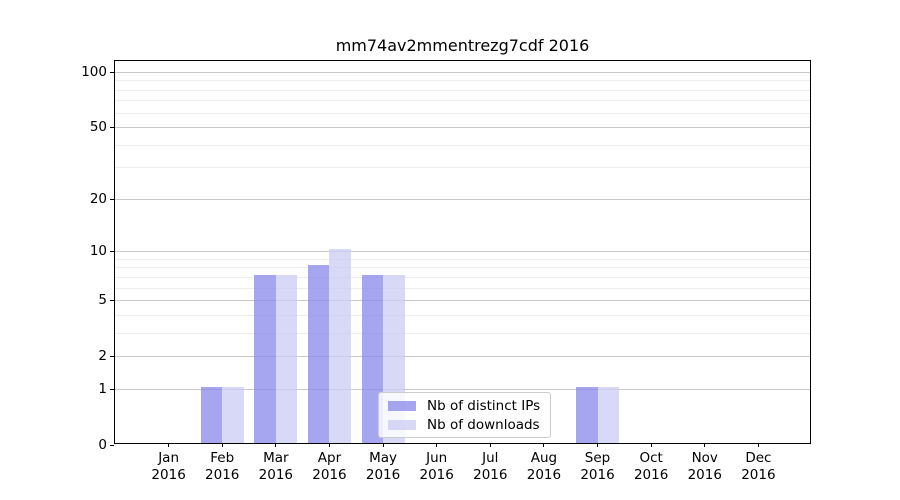  I want to click on y-tick-label: 2, so click(102, 356).